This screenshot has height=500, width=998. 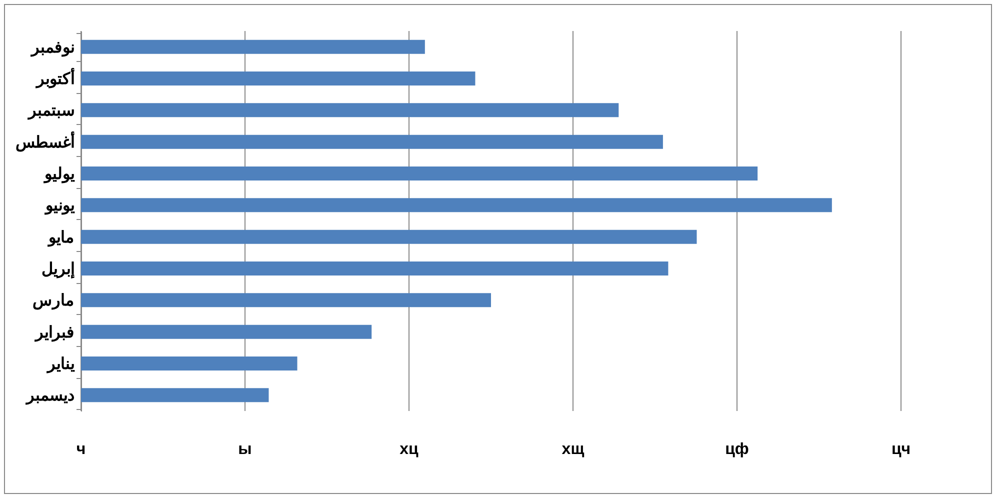 I want to click on y-tick-label: يونيو, so click(x=60, y=207).